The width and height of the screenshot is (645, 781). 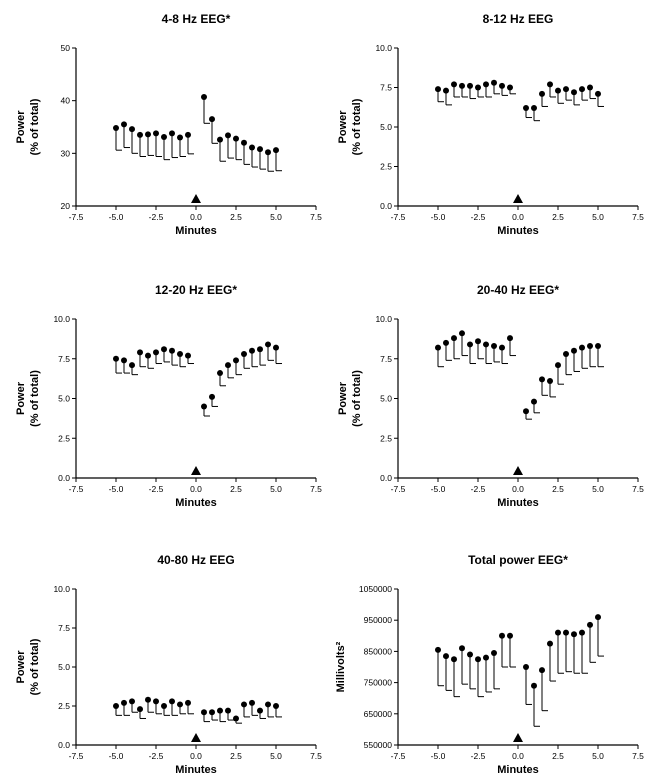 What do you see at coordinates (66, 153) in the screenshot?
I see `y-tick-label: 30` at bounding box center [66, 153].